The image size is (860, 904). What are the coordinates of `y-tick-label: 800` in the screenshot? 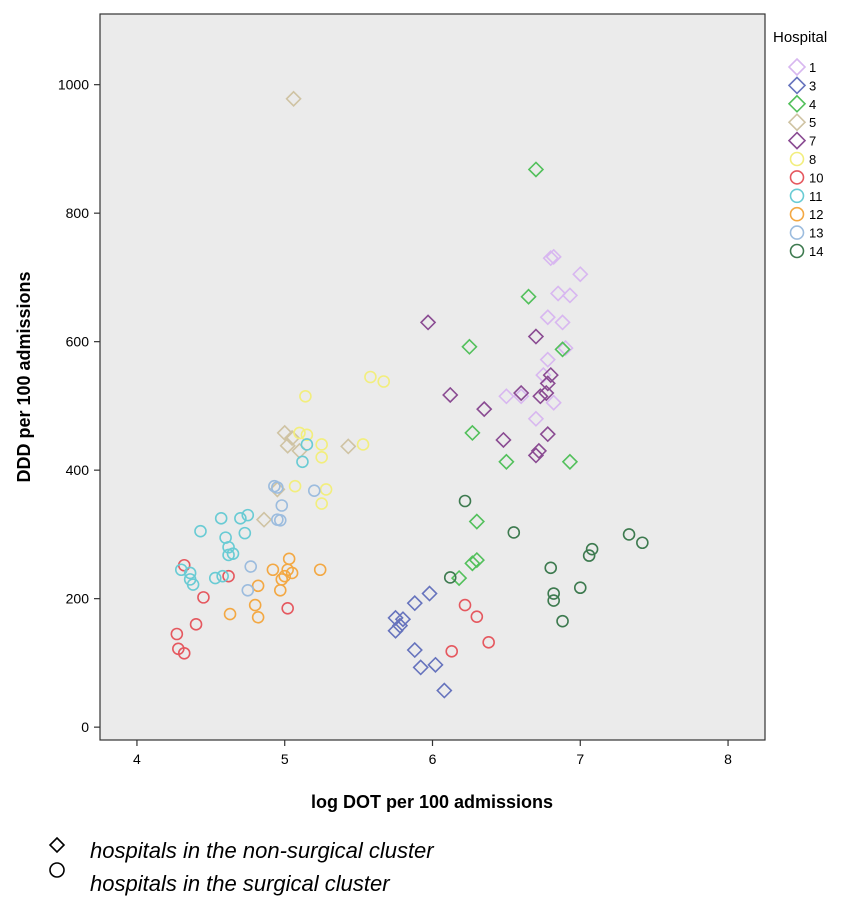 It's located at (78, 213).